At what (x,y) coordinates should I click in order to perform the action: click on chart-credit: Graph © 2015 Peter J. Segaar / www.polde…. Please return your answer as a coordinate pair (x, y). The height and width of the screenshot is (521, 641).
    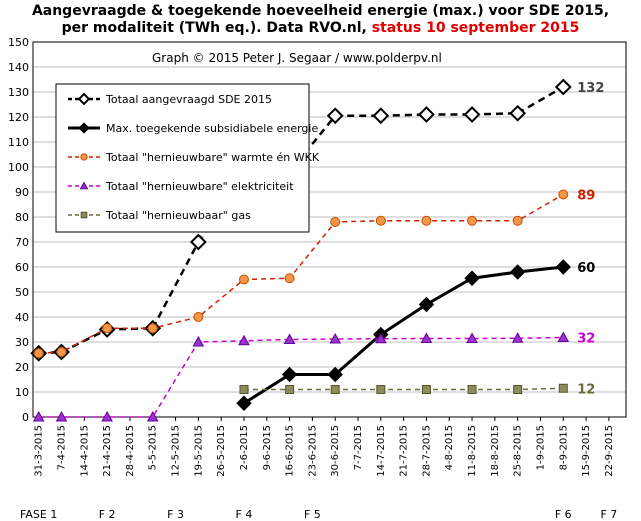
    Looking at the image, I should click on (297, 58).